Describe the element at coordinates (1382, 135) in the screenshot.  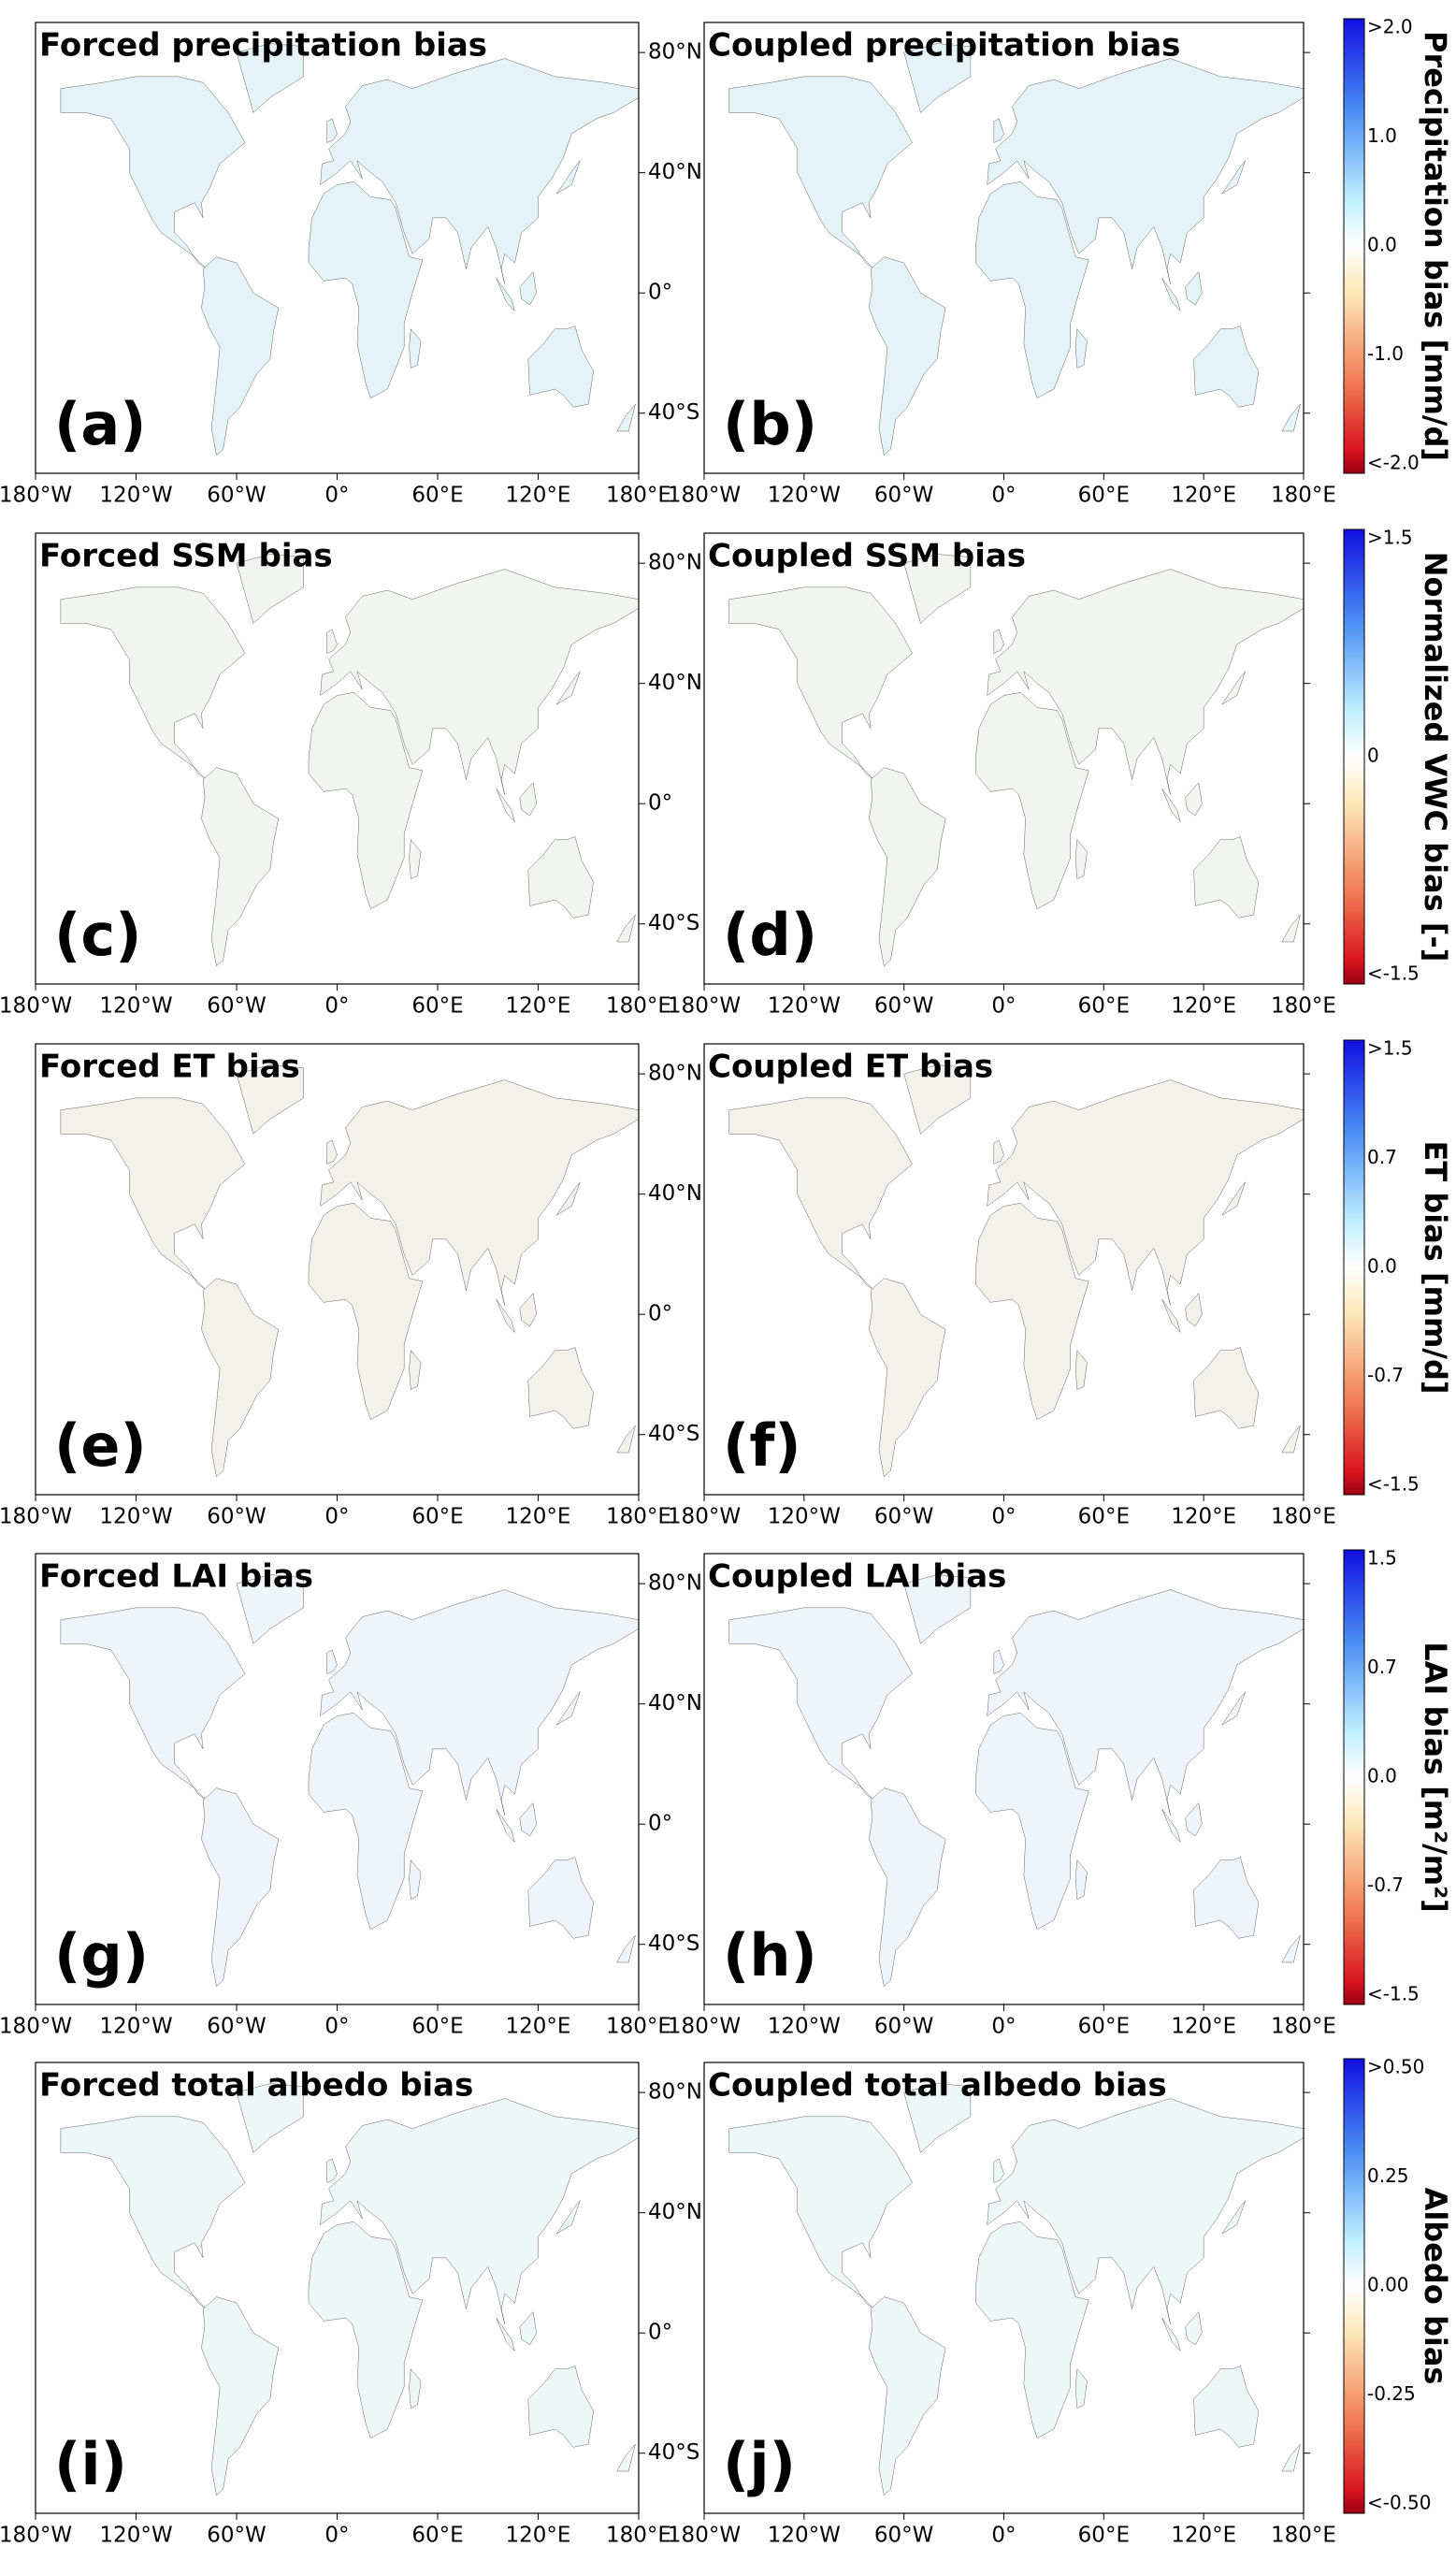
I see `colorbar-tick-label: 1.0` at that location.